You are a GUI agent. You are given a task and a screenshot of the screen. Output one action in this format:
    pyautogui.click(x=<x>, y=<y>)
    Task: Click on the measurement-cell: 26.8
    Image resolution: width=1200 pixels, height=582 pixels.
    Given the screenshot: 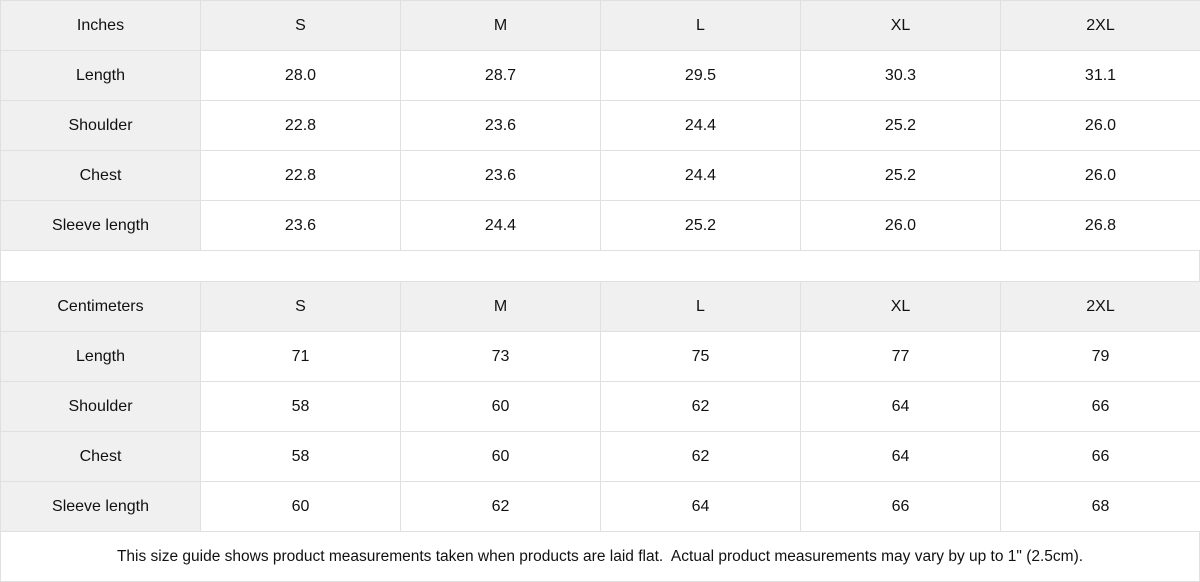 What is the action you would take?
    pyautogui.click(x=1100, y=226)
    